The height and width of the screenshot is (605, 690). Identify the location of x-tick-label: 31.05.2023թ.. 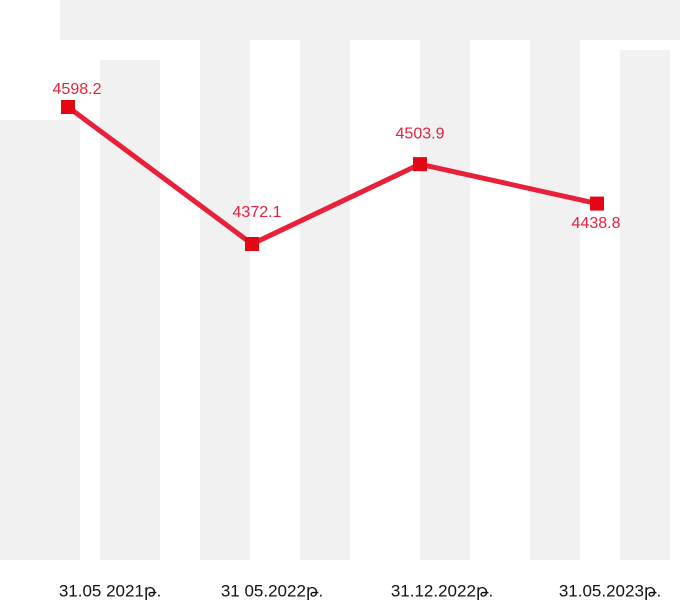
(610, 590).